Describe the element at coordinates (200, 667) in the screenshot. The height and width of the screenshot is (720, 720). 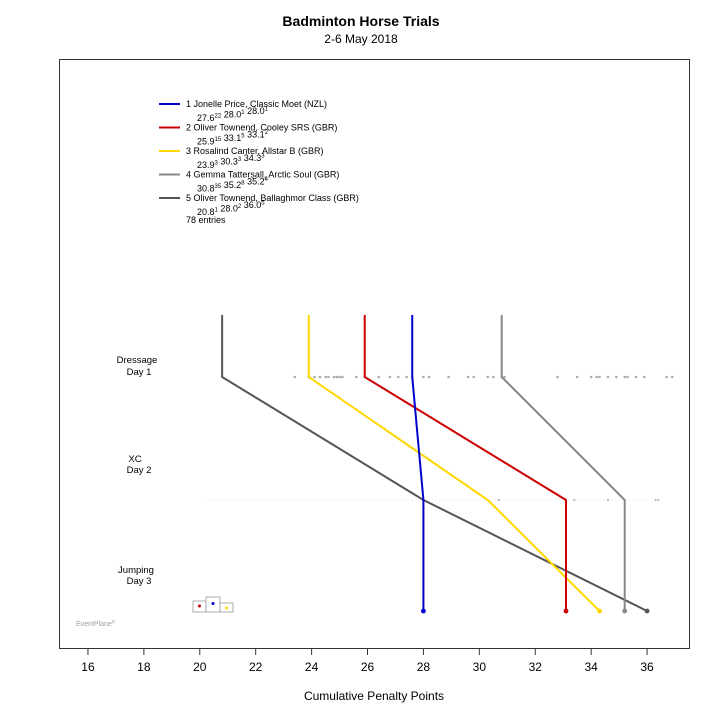
I see `x-tick-label-20: 20` at that location.